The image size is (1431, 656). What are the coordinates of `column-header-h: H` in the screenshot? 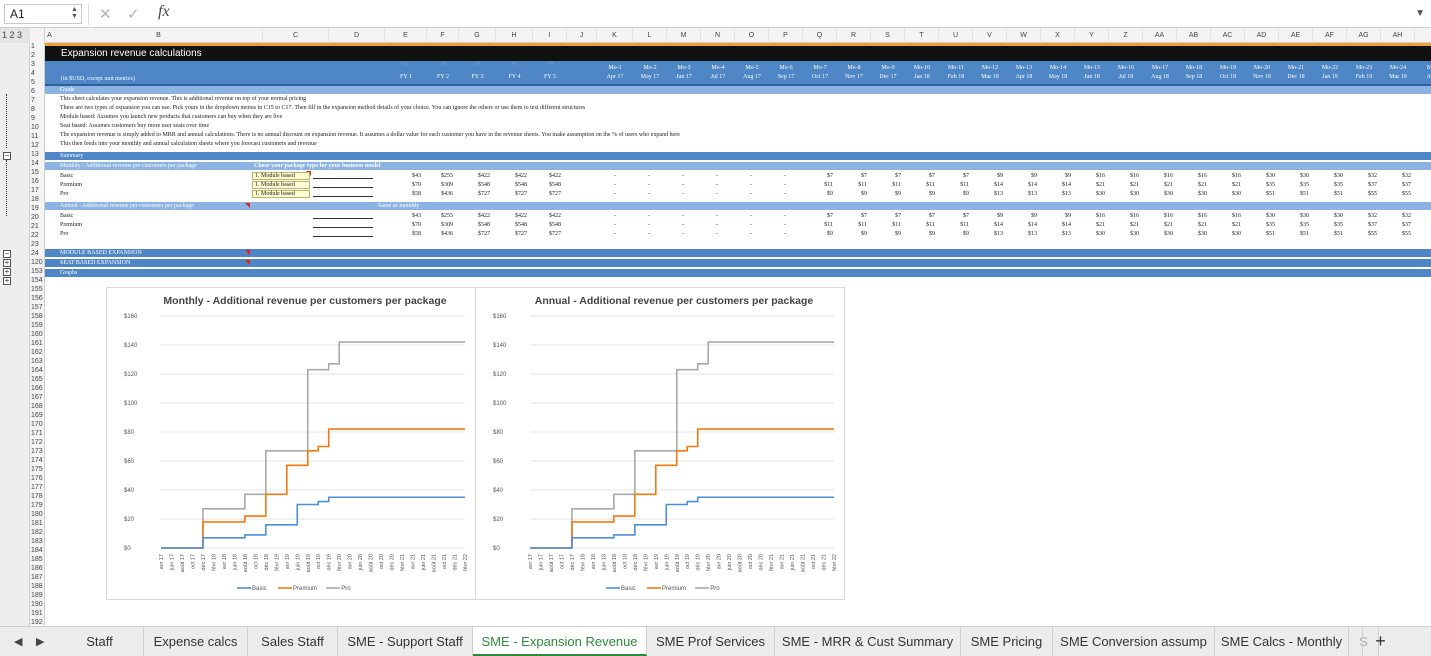 It's located at (514, 35).